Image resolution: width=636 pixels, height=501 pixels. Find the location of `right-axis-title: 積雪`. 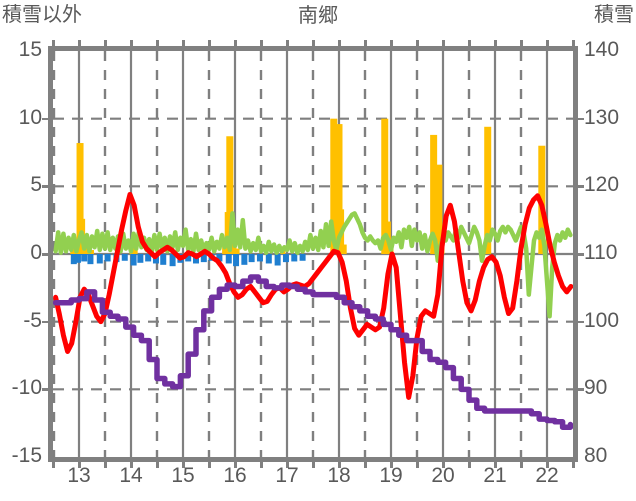

right-axis-title: 積雪 is located at coordinates (614, 14).